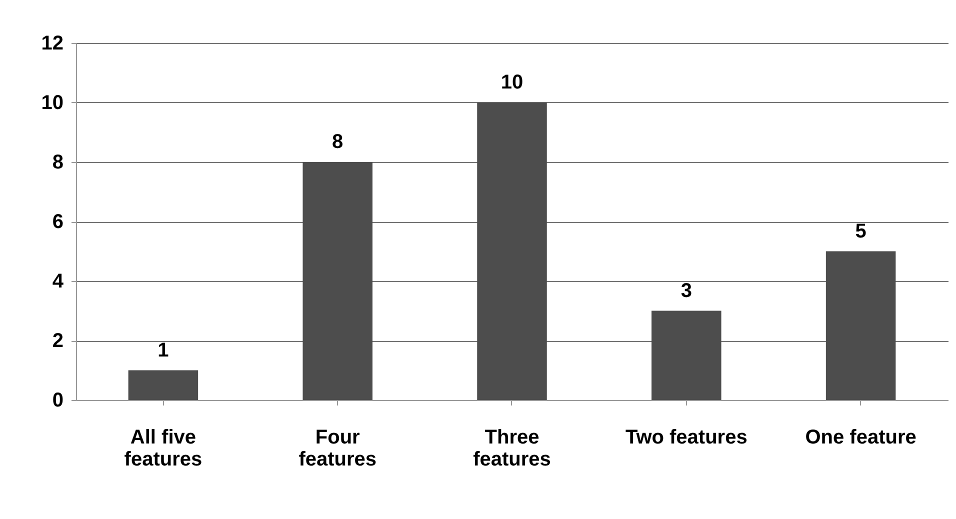 The height and width of the screenshot is (519, 956). I want to click on y-tick-label: 8, so click(58, 163).